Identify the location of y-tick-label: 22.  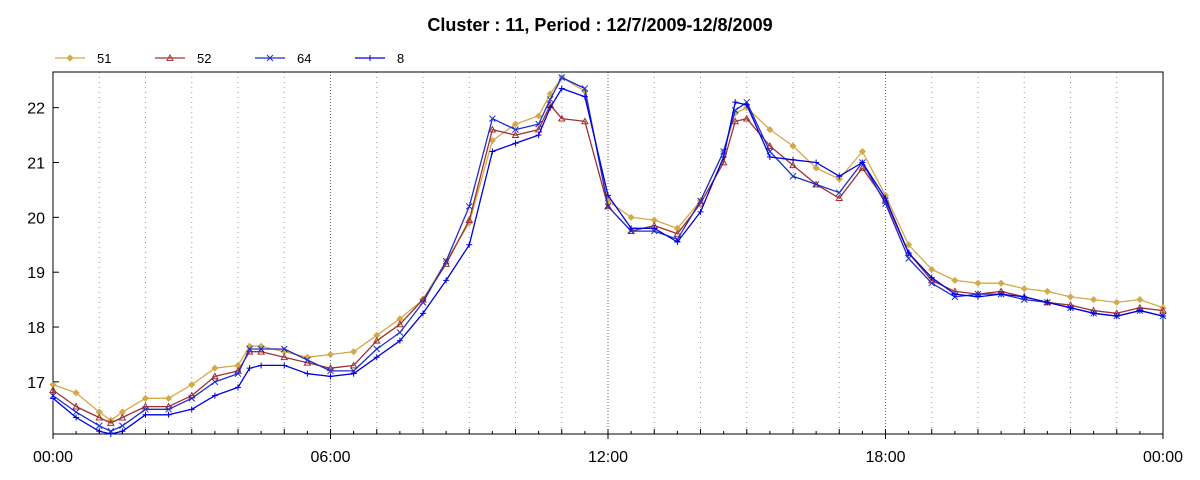
(36, 109).